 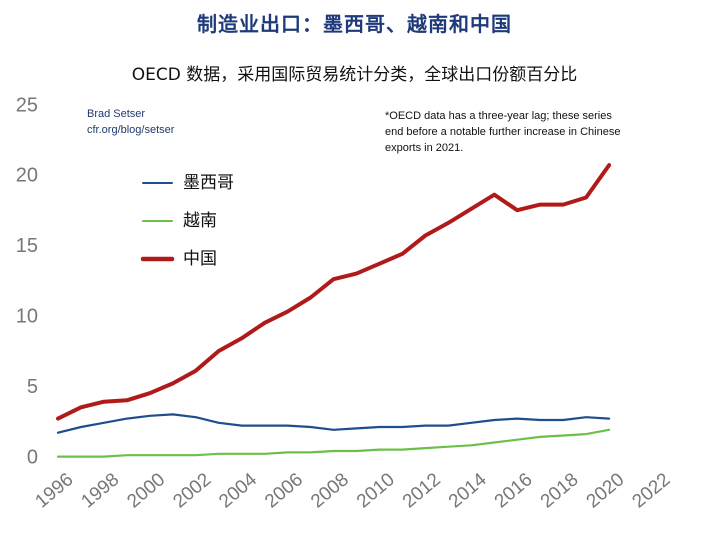 What do you see at coordinates (100, 490) in the screenshot?
I see `x-tick-label: 1998` at bounding box center [100, 490].